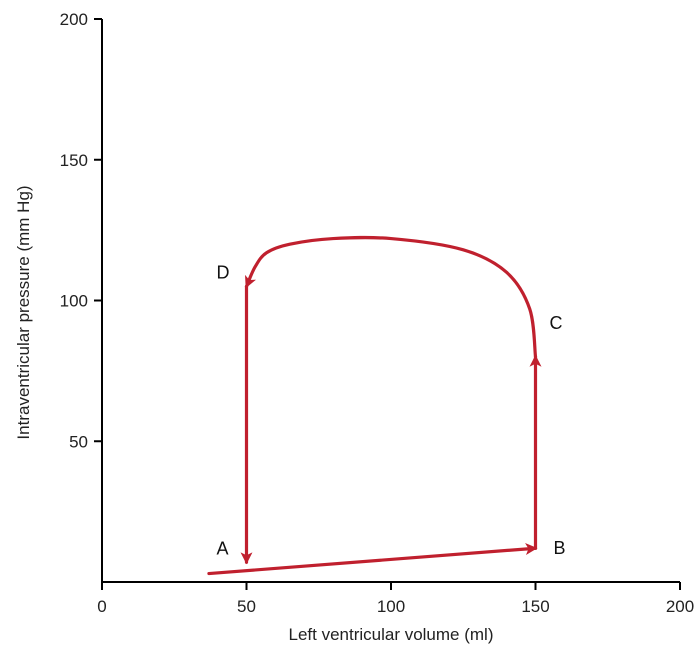 This screenshot has height=647, width=698. I want to click on point-label-a: A, so click(223, 548).